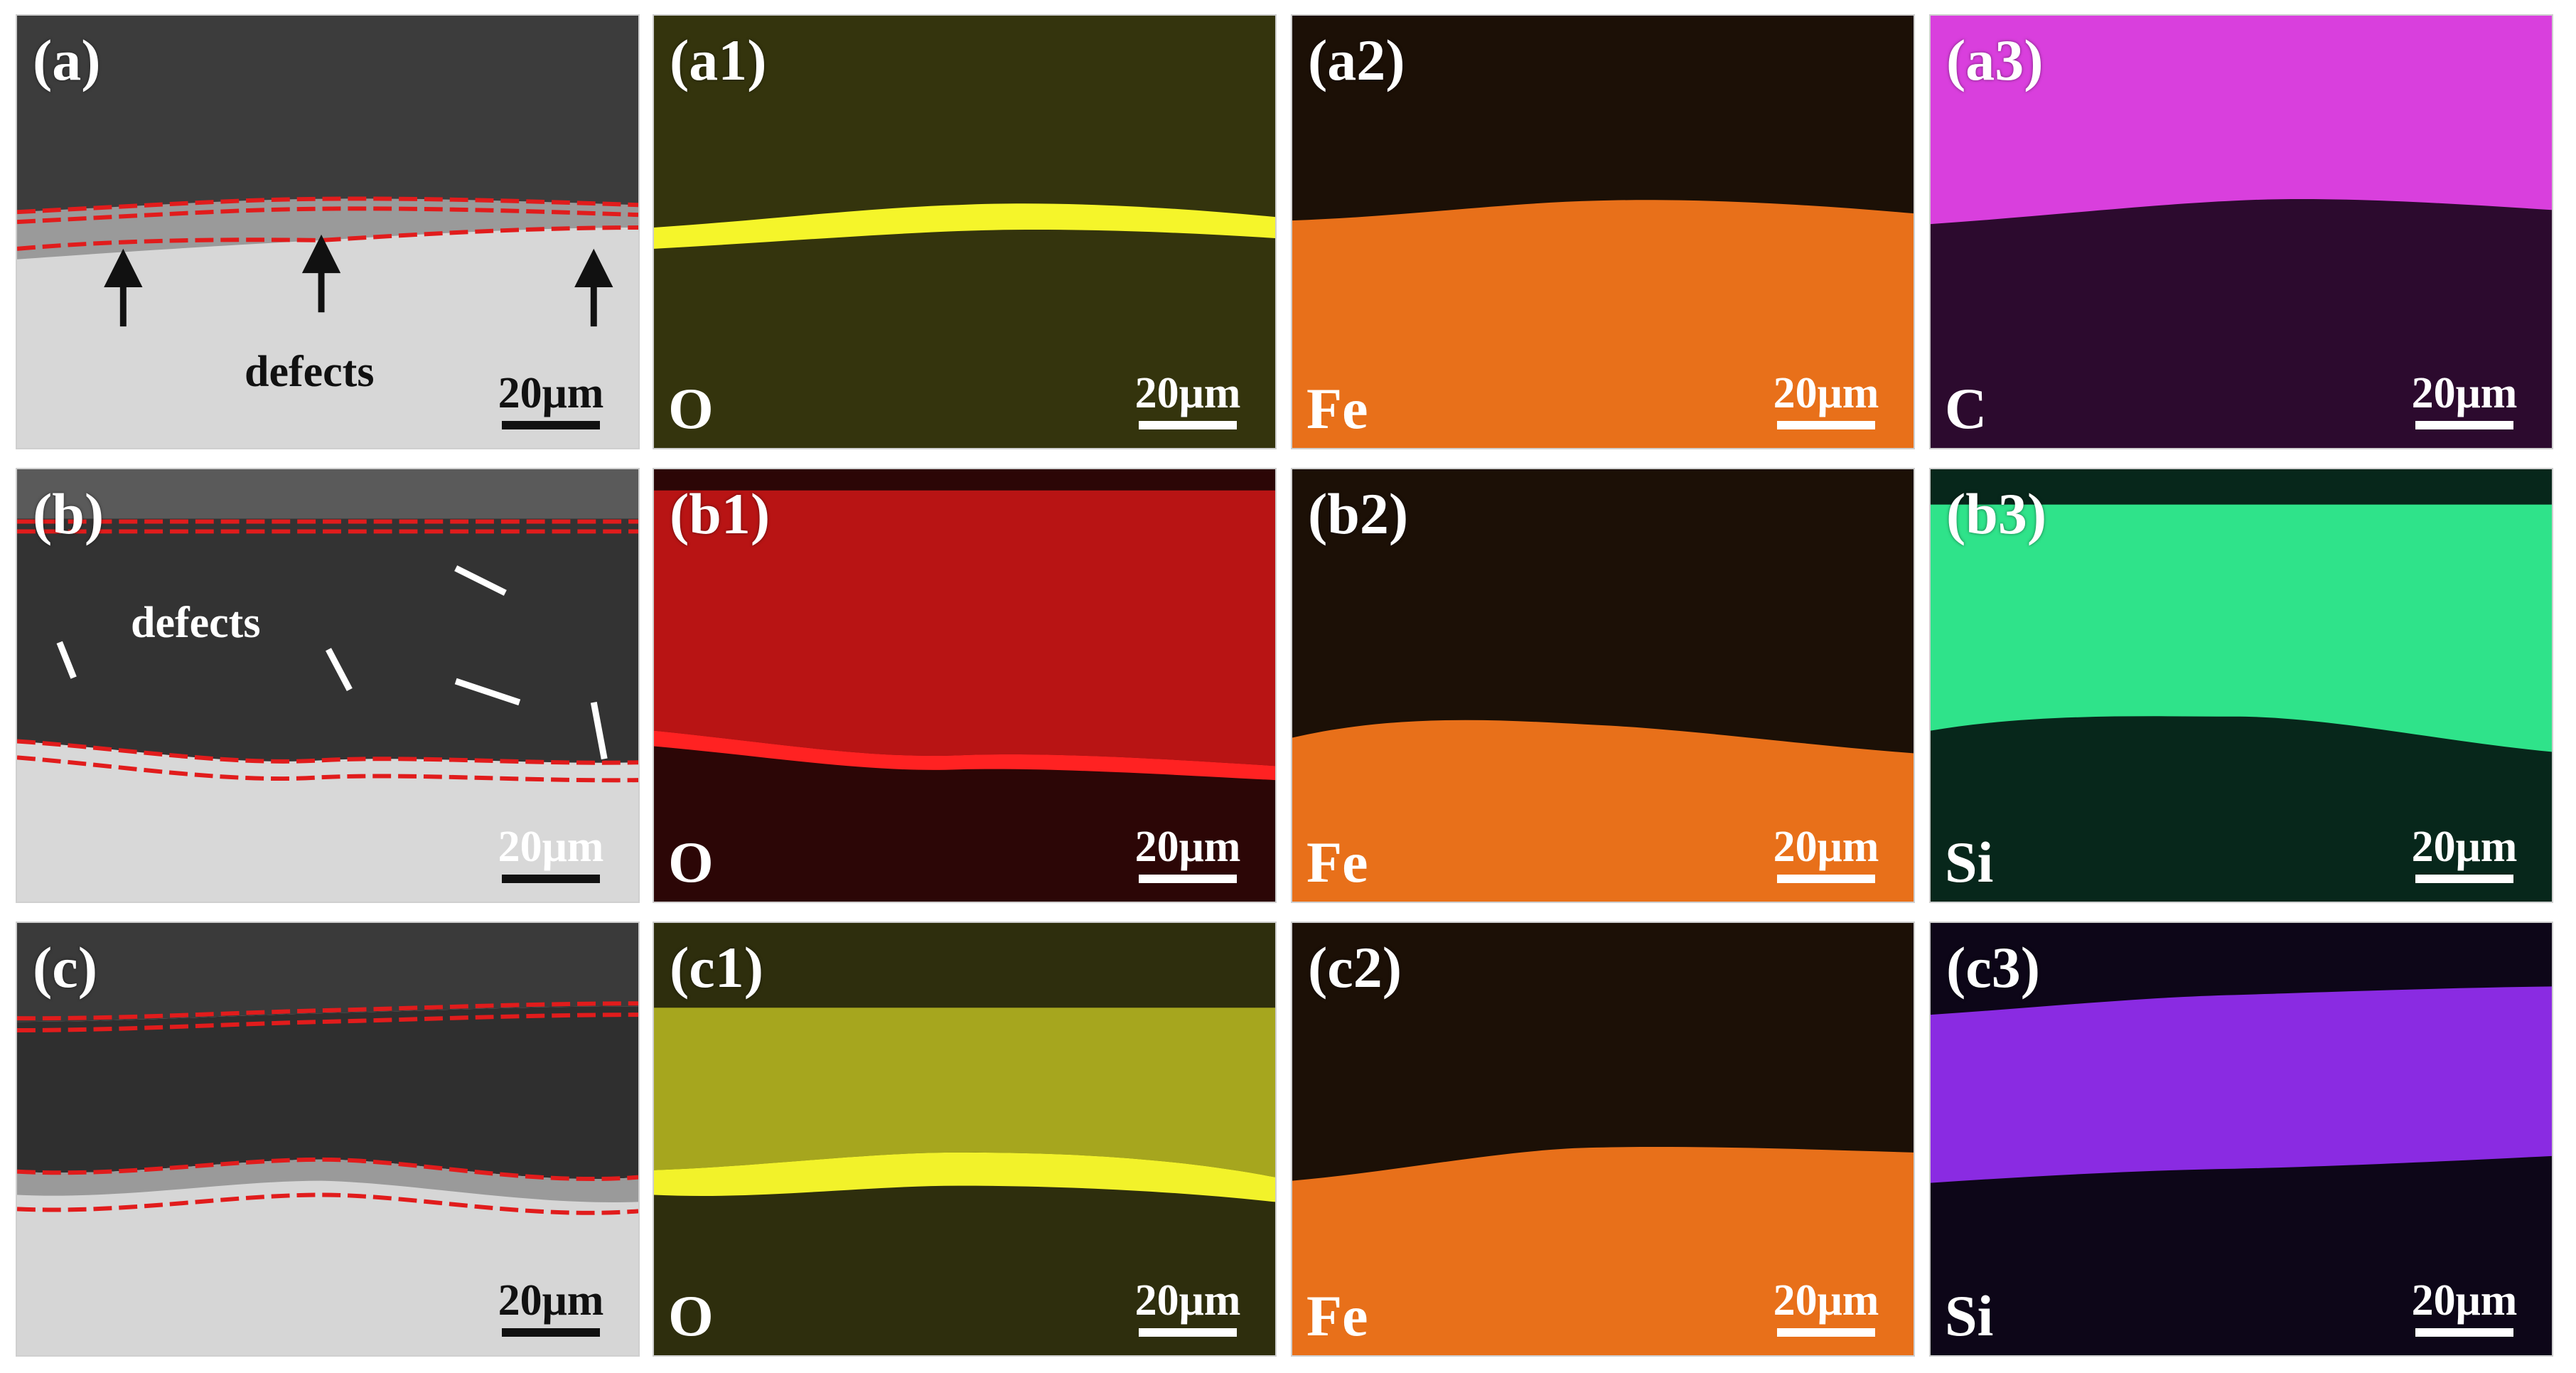  I want to click on panel-label: (c2), so click(1355, 967).